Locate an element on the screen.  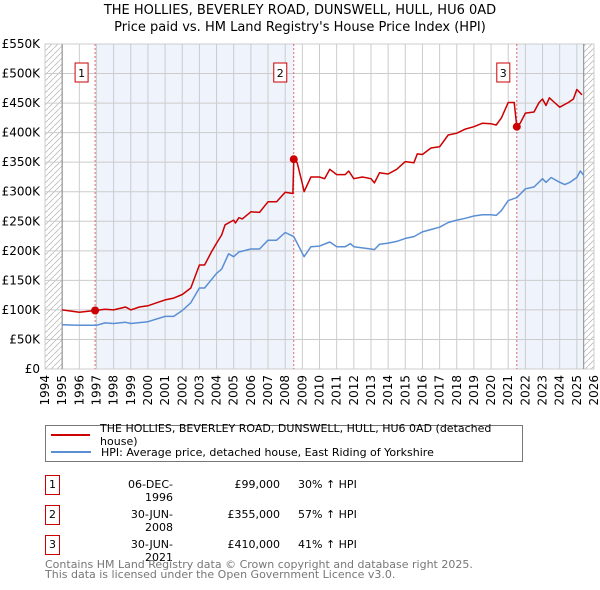
x-tick-label: 2017 is located at coordinates (440, 390).